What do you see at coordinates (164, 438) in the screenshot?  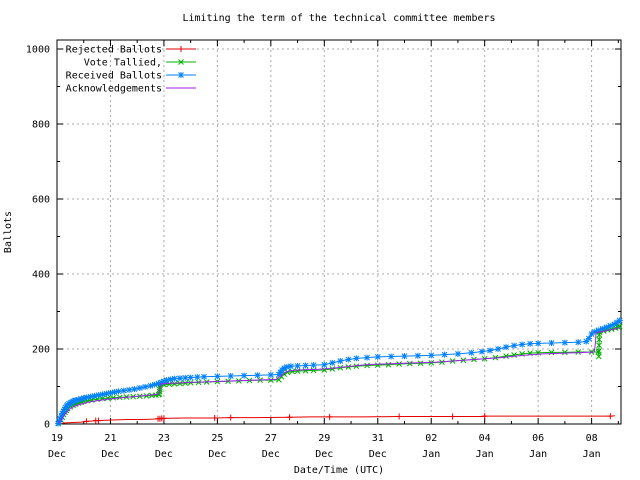 I see `x-tick-label-day: 23` at bounding box center [164, 438].